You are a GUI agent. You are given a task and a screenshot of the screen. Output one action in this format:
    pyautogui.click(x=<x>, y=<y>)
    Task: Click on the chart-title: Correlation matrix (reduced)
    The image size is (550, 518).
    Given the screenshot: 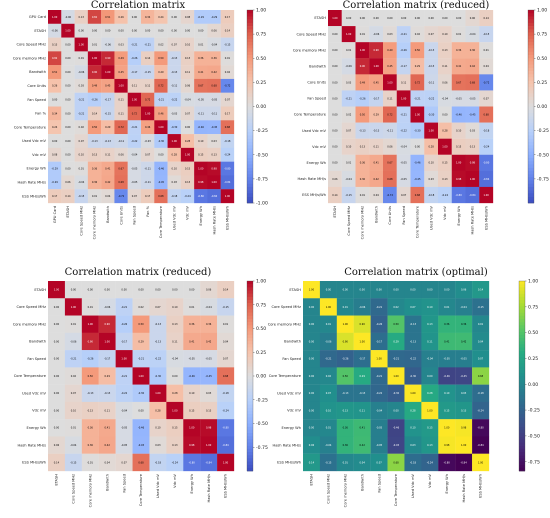 What is the action you would take?
    pyautogui.click(x=138, y=272)
    